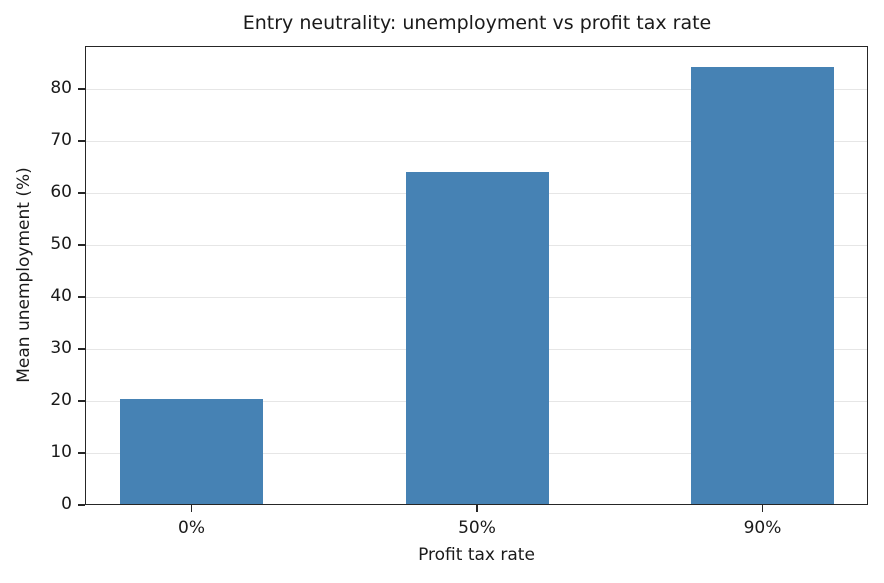  Describe the element at coordinates (762, 528) in the screenshot. I see `x-tick-label: 90%` at that location.